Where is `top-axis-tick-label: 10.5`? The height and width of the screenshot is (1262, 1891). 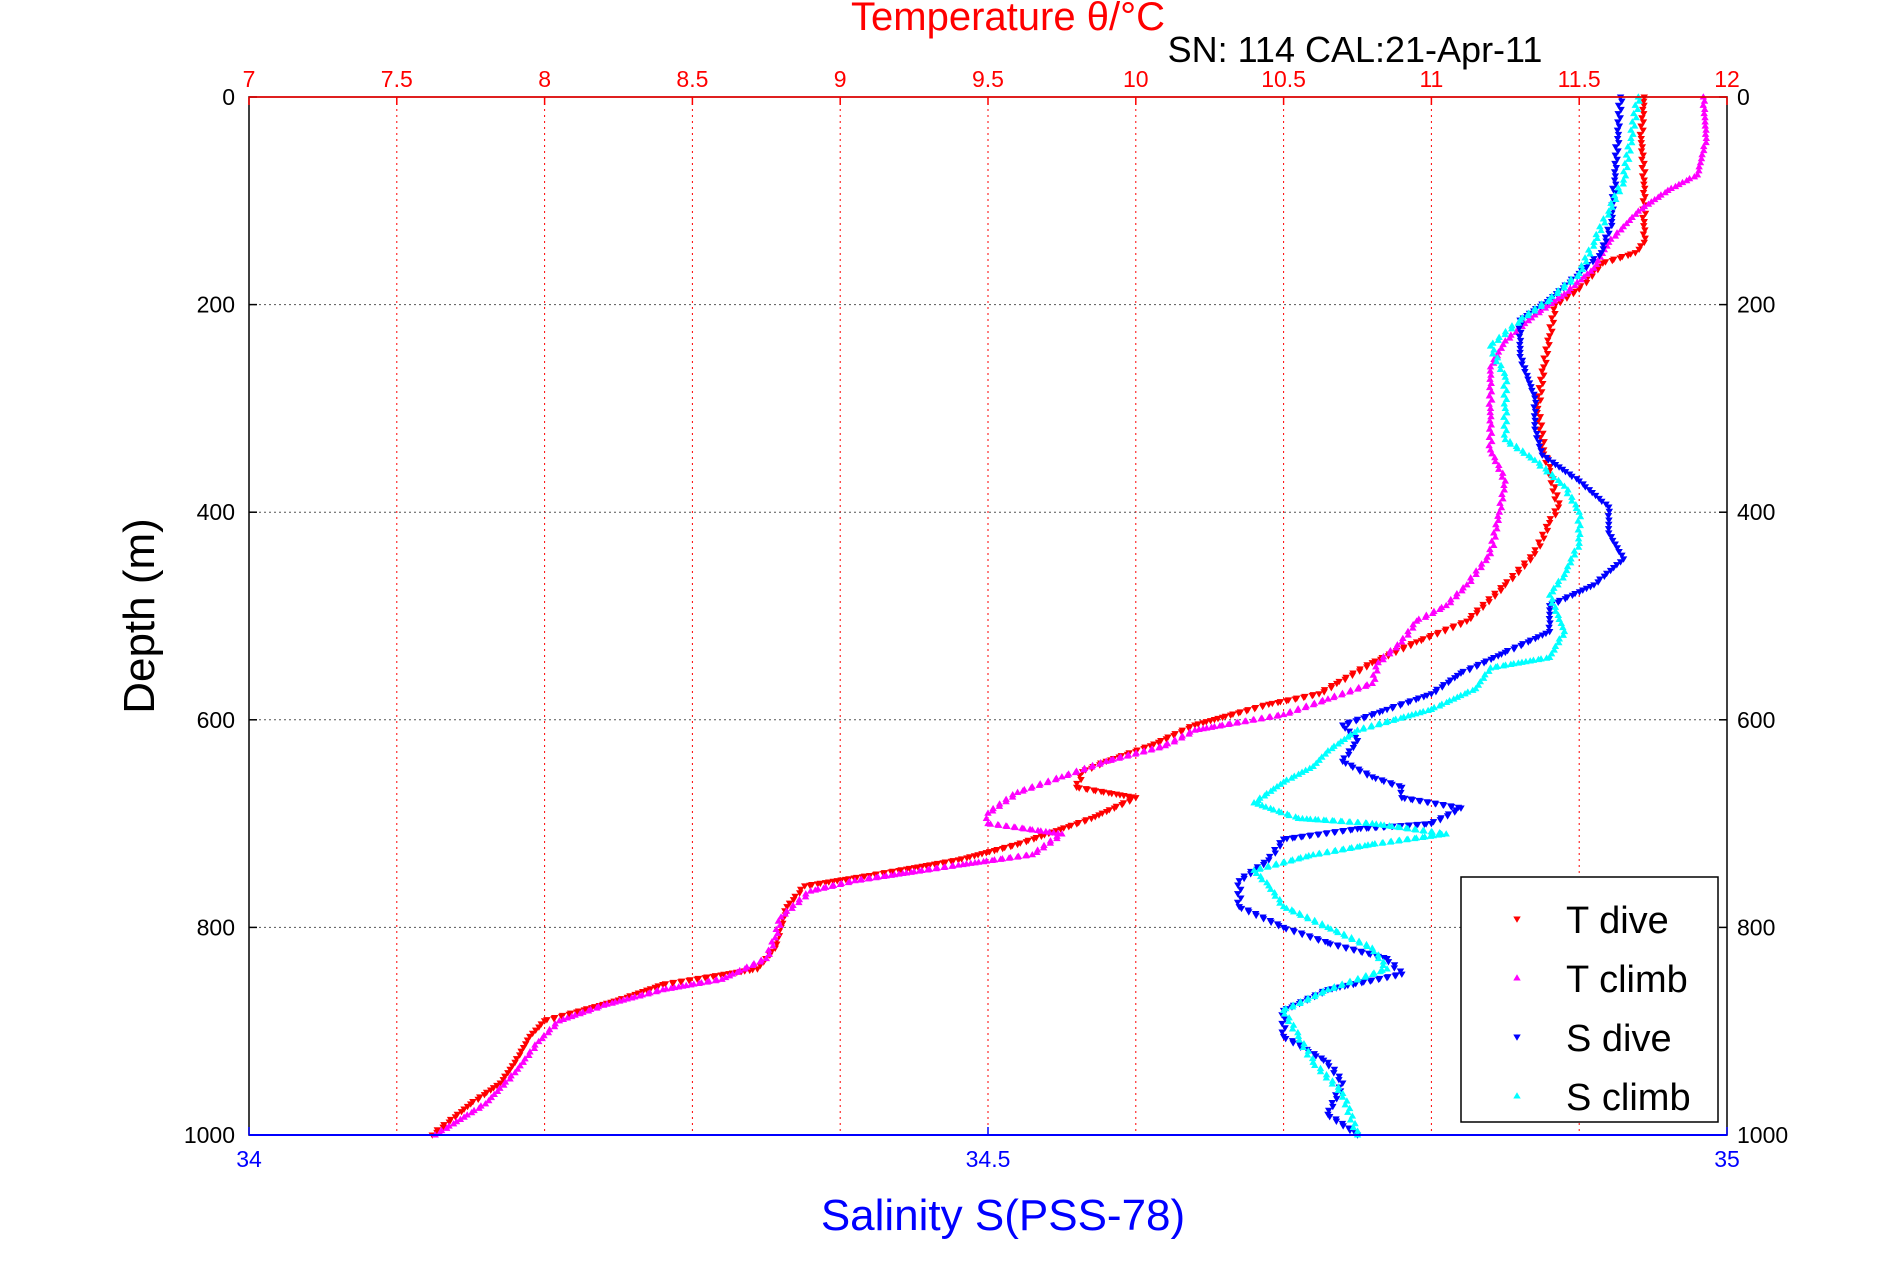 top-axis-tick-label: 10.5 is located at coordinates (1283, 79).